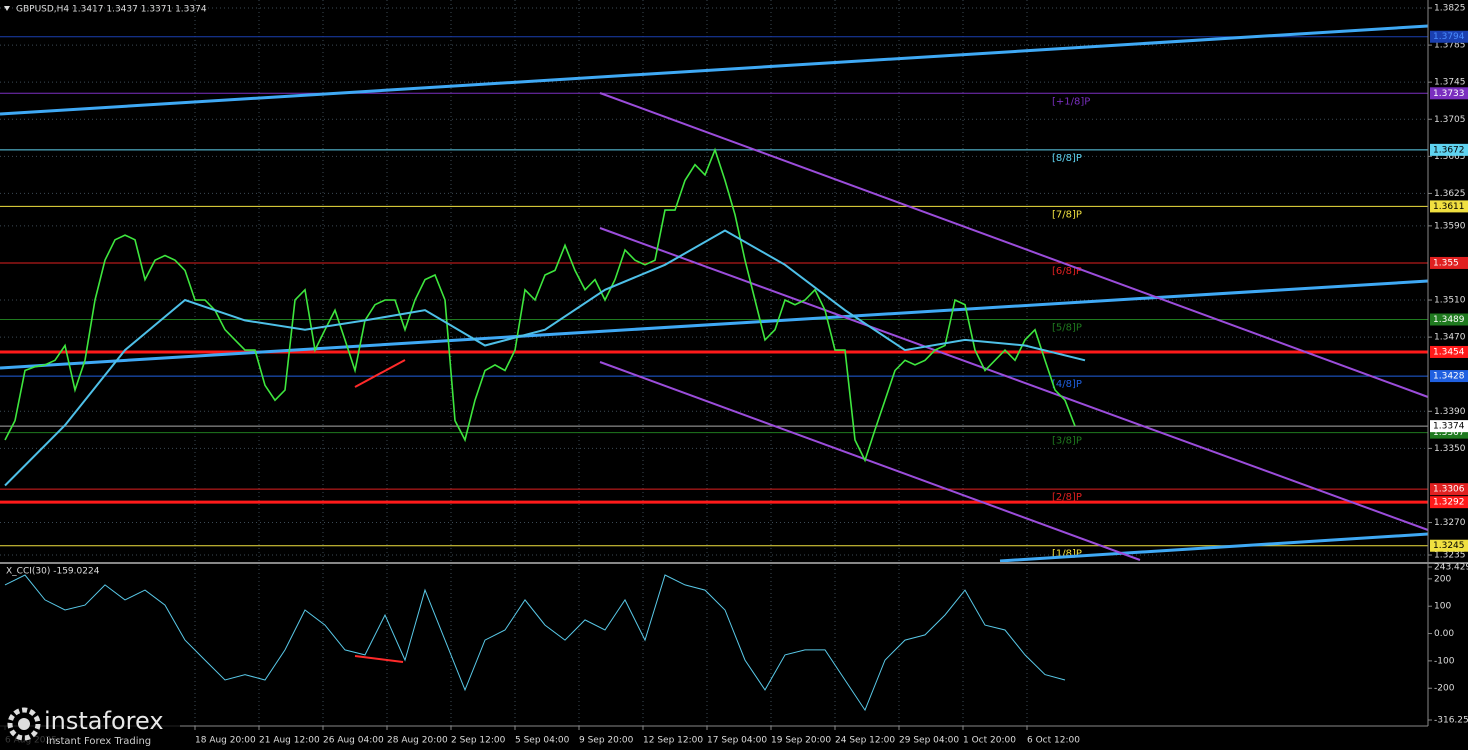  What do you see at coordinates (929, 741) in the screenshot?
I see `x-tick-label: 29 Sep 04:00` at bounding box center [929, 741].